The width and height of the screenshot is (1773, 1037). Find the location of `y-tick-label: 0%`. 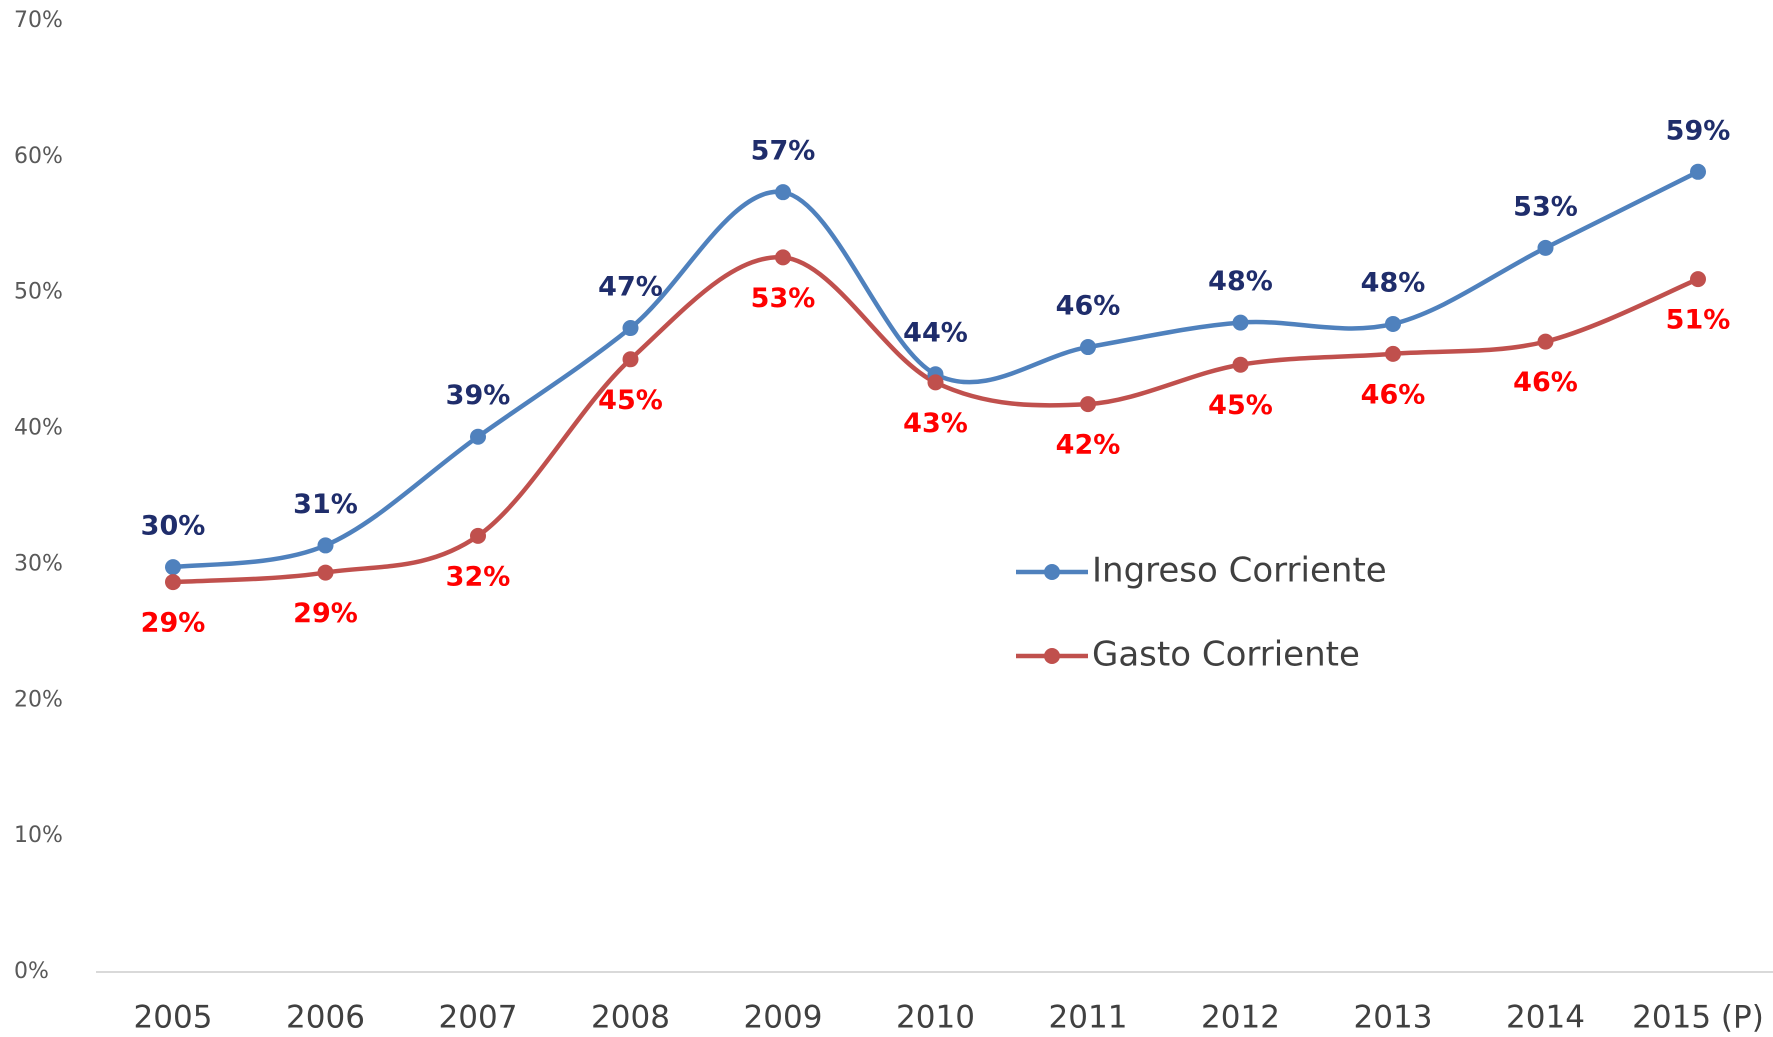

y-tick-label: 0% is located at coordinates (31, 971).